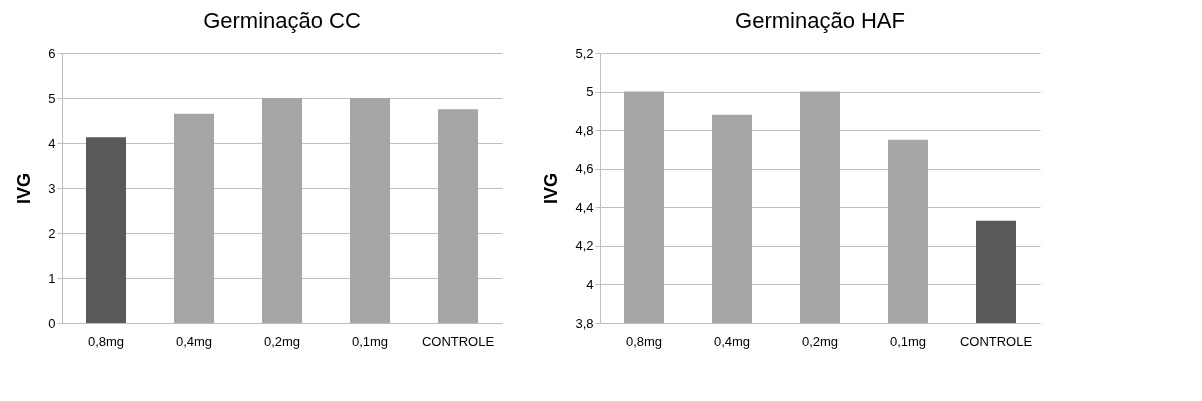 This screenshot has height=401, width=1202. Describe the element at coordinates (52, 233) in the screenshot. I see `y-tick-label: 2` at that location.